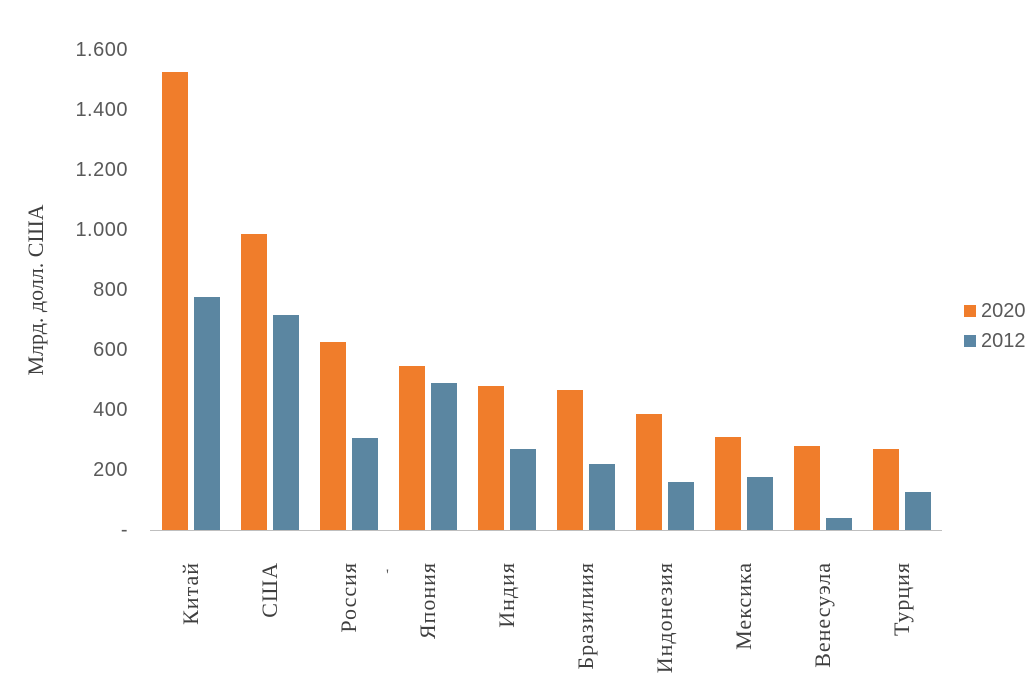 The image size is (1035, 677). I want to click on ytick-label: 1.600, so click(101, 50).